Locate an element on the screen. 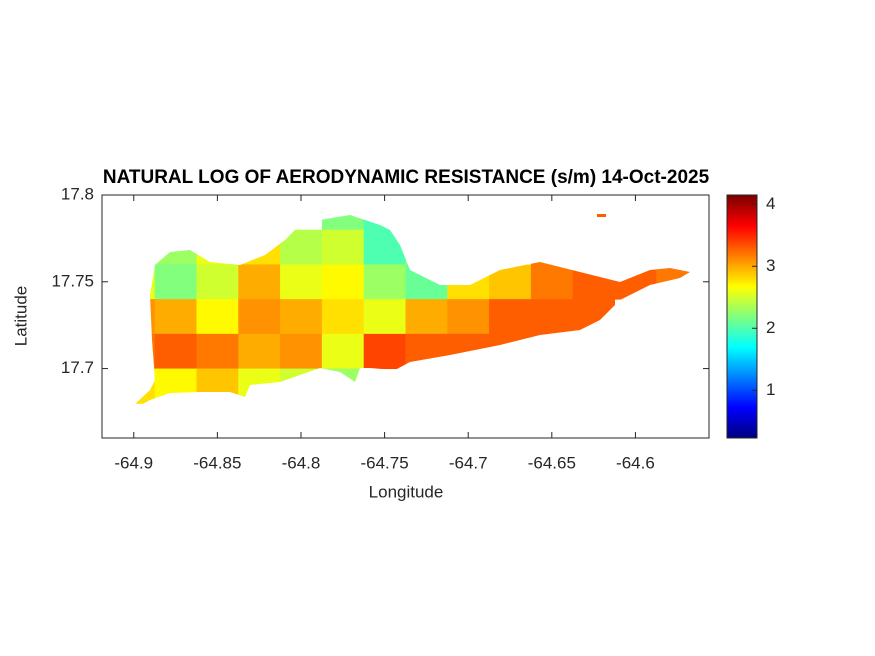  colorbar-tick-label: 2 is located at coordinates (770, 327).